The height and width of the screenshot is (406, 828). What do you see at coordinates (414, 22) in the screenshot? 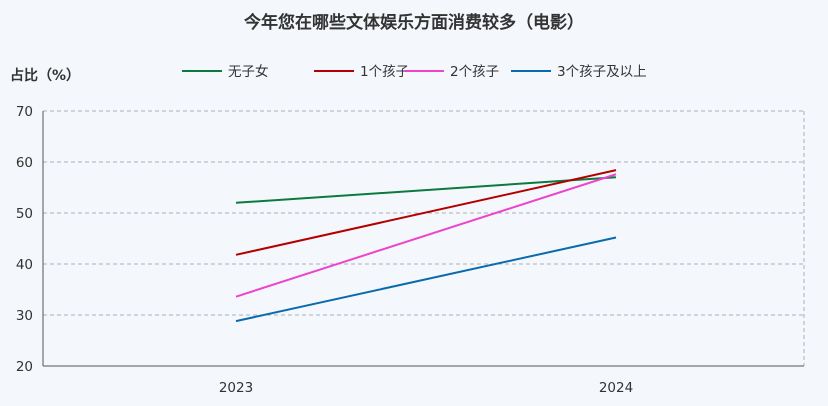
I see `chart-title: 今年您在哪些文体娱乐方面消费较多（电影）` at bounding box center [414, 22].